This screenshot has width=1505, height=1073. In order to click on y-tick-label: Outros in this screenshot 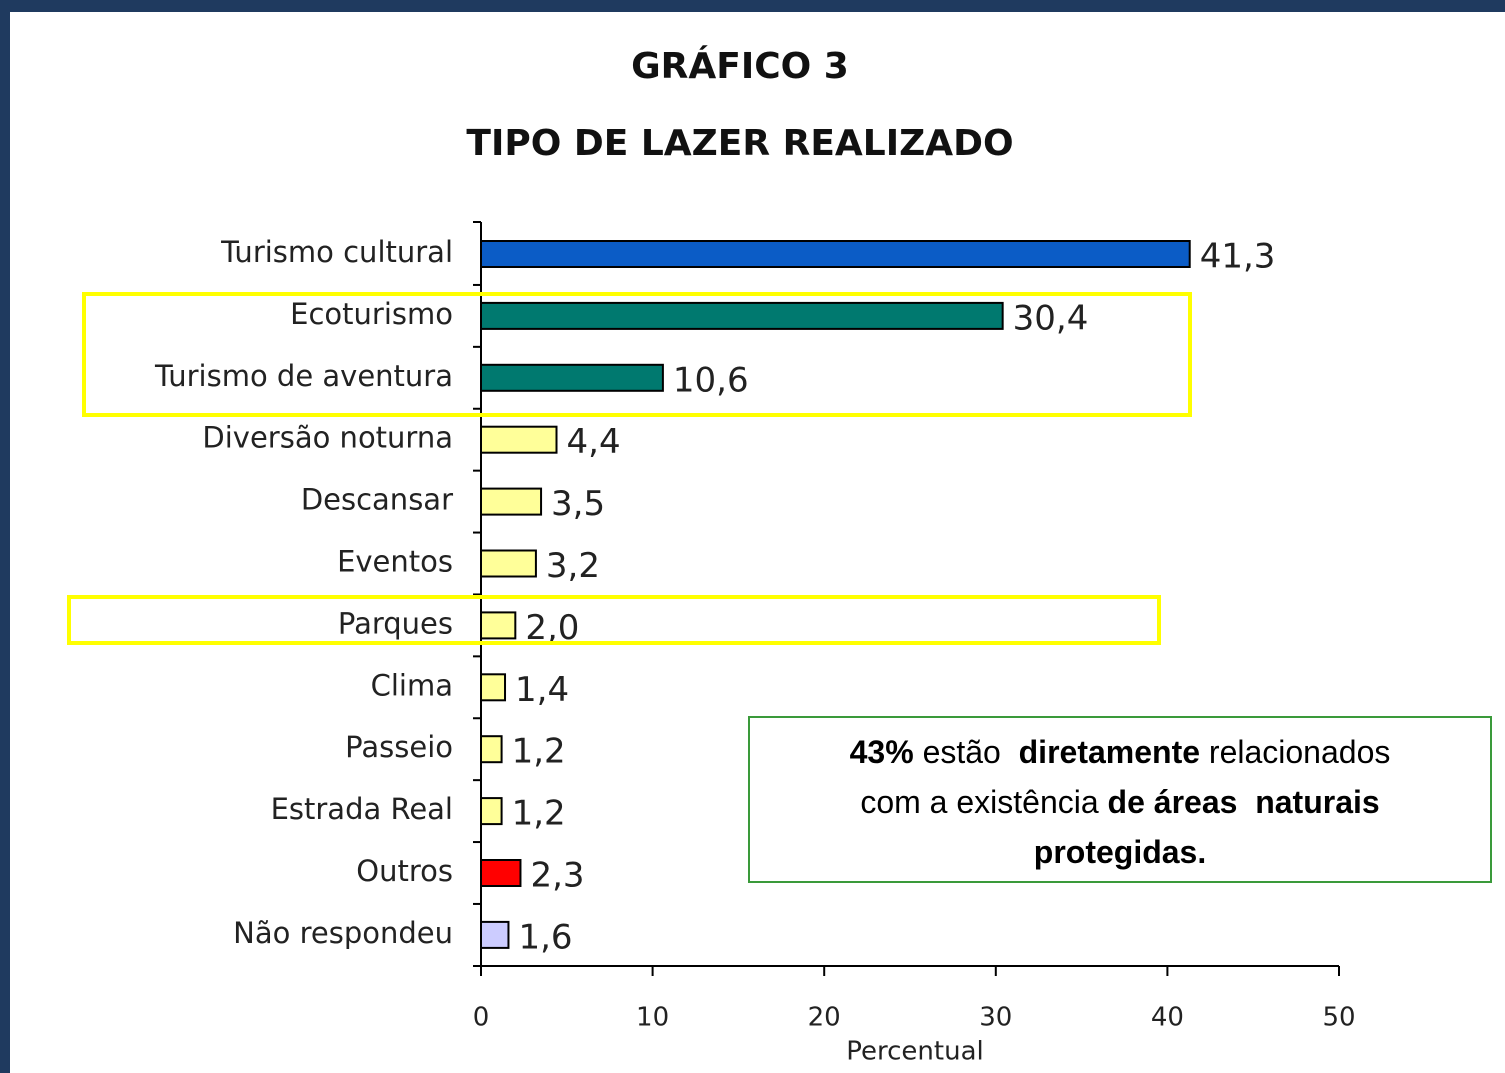, I will do `click(404, 871)`.